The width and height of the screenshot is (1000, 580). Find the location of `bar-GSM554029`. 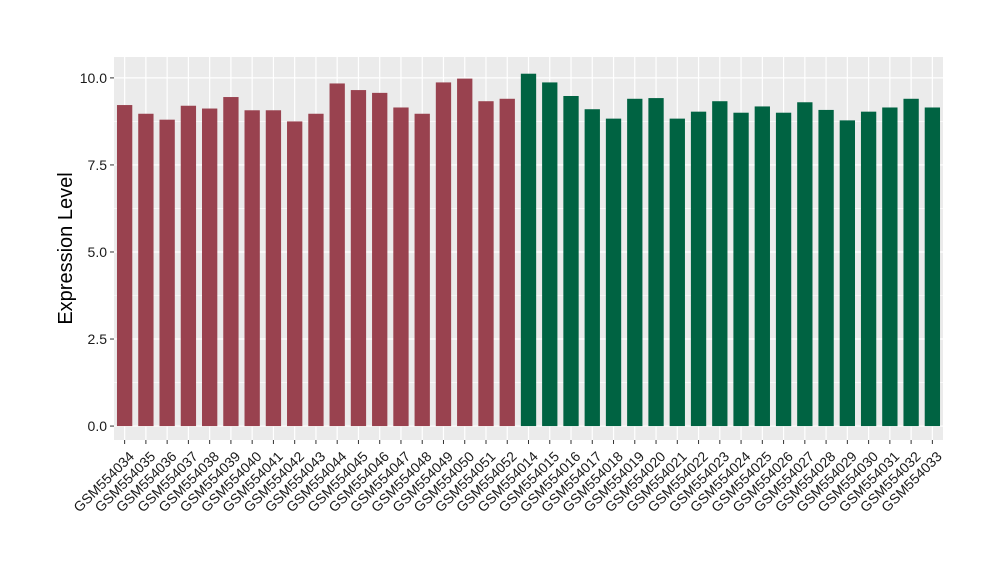

bar-GSM554029 is located at coordinates (847, 273).